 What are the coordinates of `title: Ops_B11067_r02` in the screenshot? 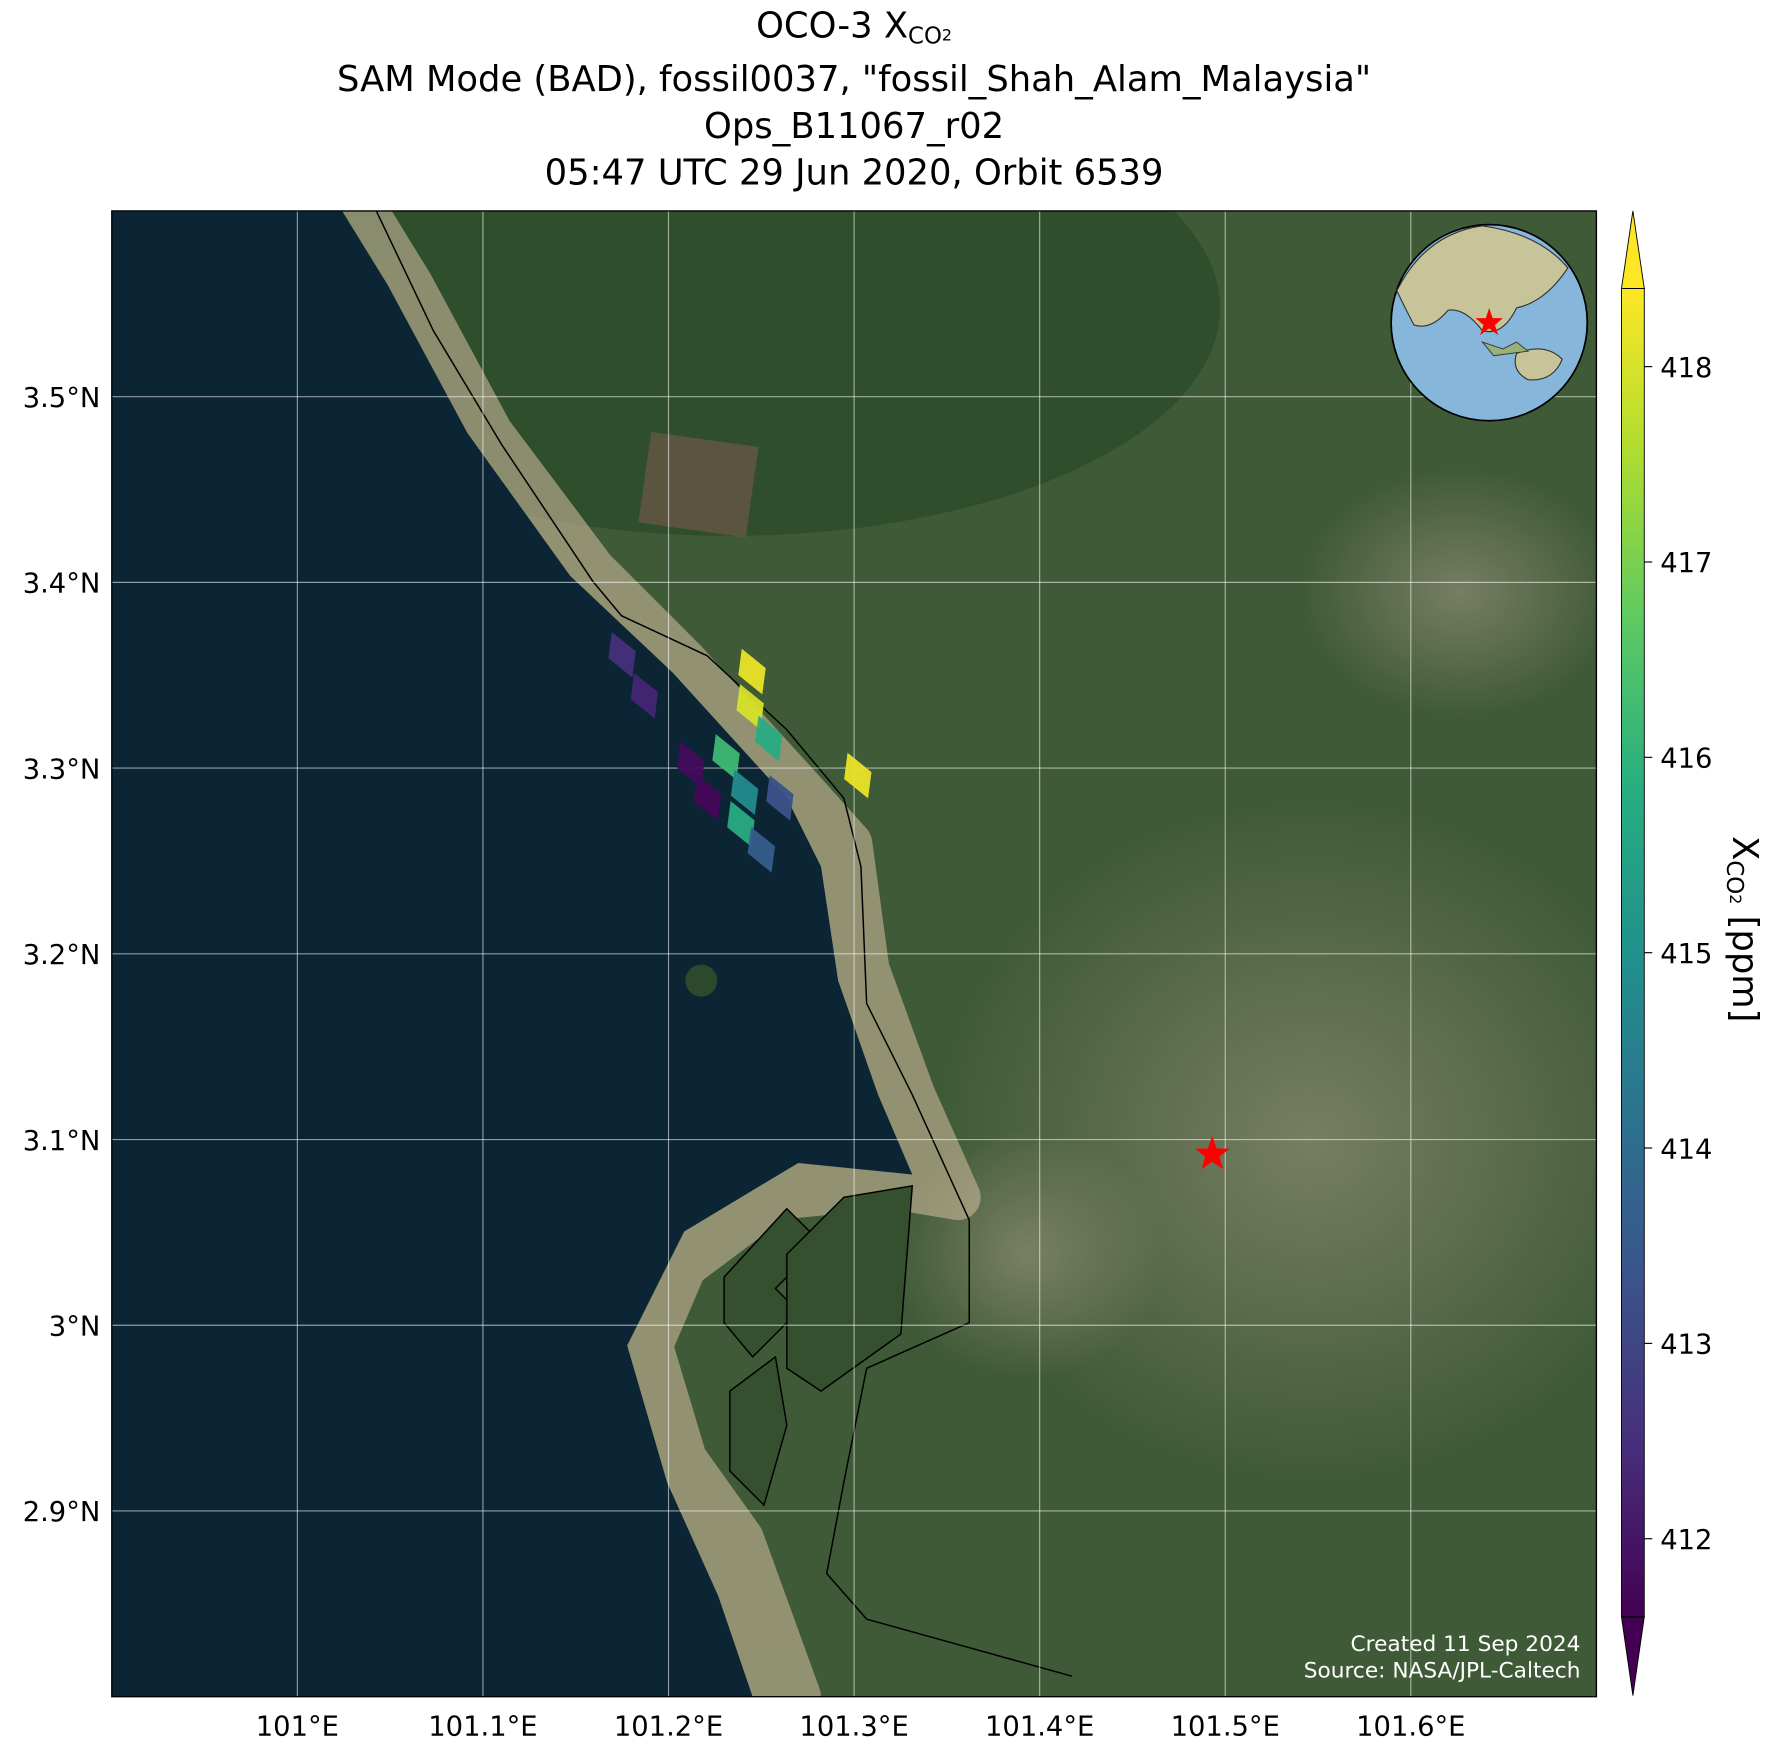 It's located at (854, 126).